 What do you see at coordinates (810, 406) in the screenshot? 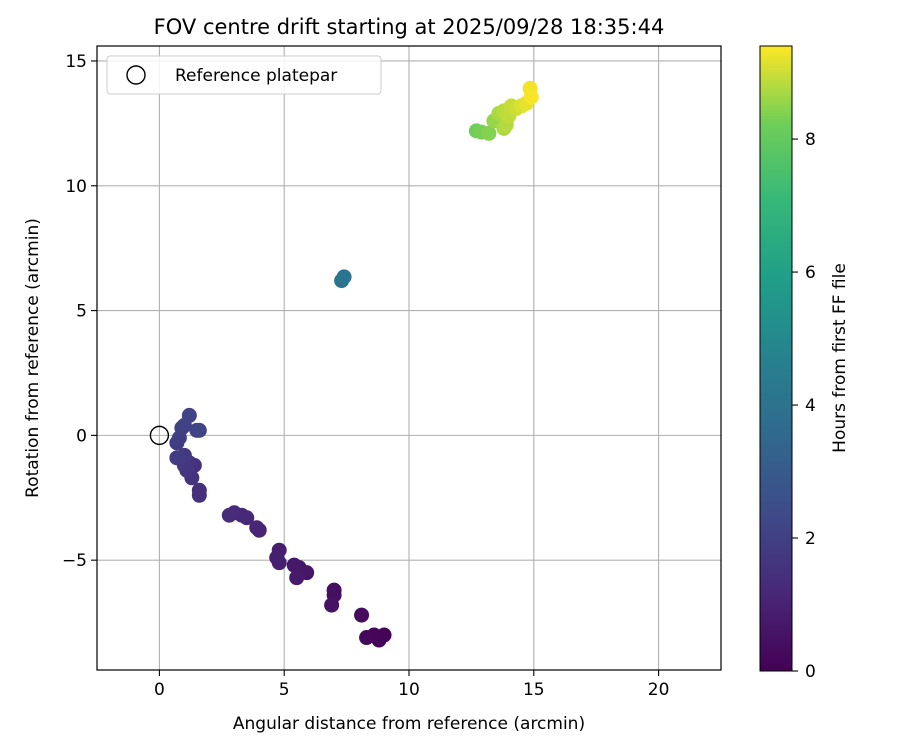
I see `colorbar-tick-label: 4` at bounding box center [810, 406].